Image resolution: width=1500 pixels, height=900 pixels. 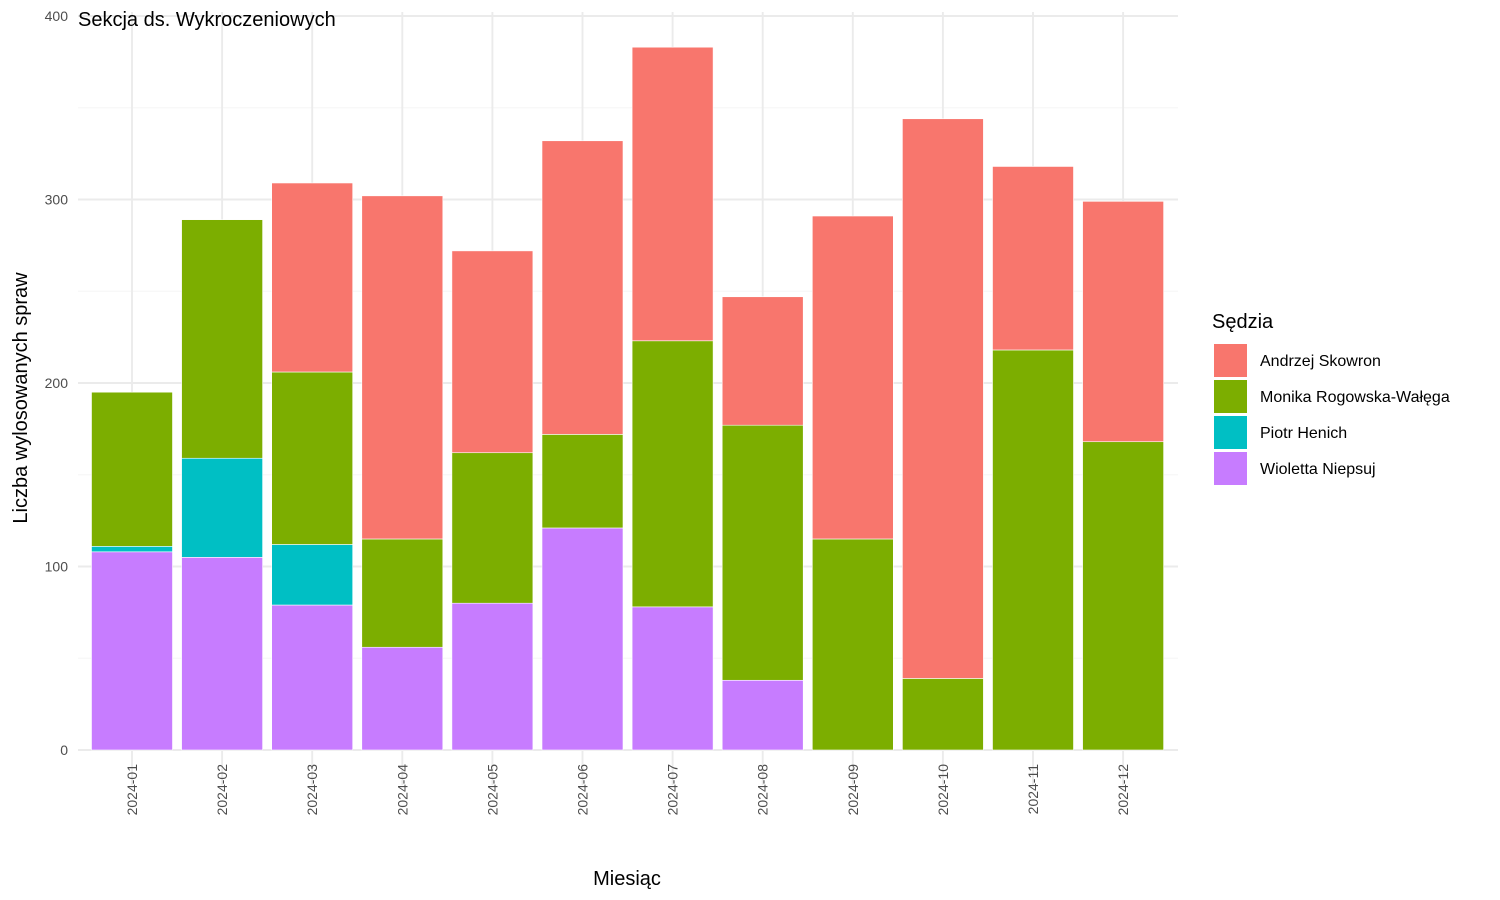 I want to click on y-axis-ticks: 0 100 200 300 400, so click(x=57, y=383).